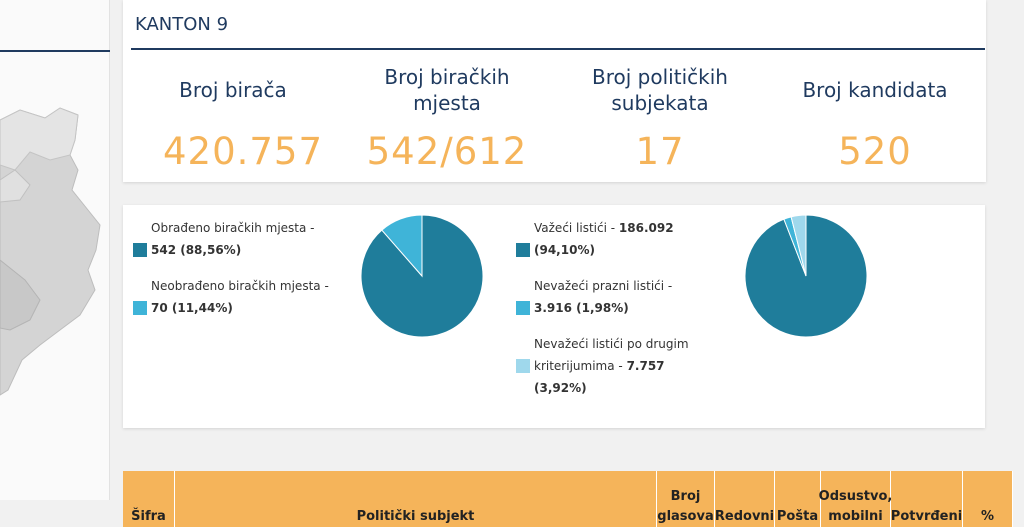  What do you see at coordinates (927, 499) in the screenshot?
I see `col-header-confirmed: Potvrđeni` at bounding box center [927, 499].